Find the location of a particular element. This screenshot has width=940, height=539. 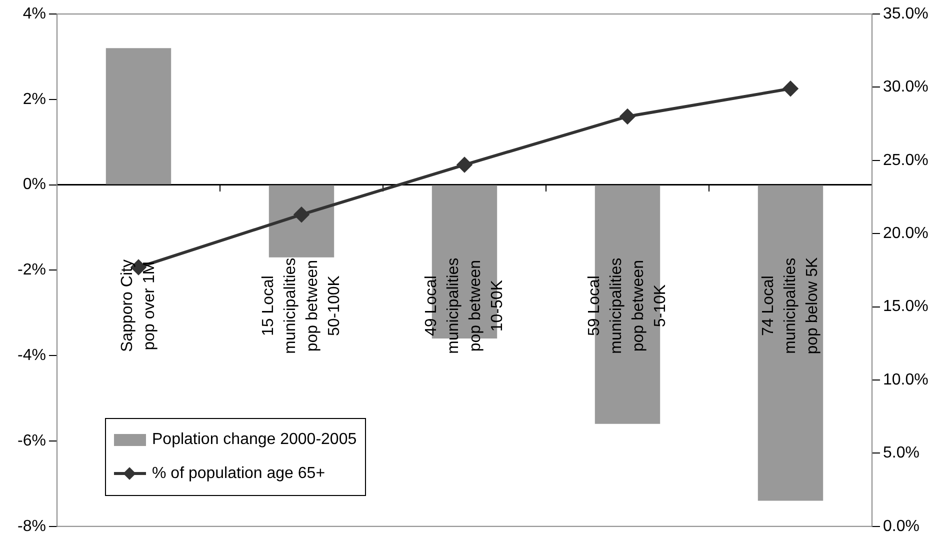

legend-label: Poplation change 2000-2005 is located at coordinates (254, 440).